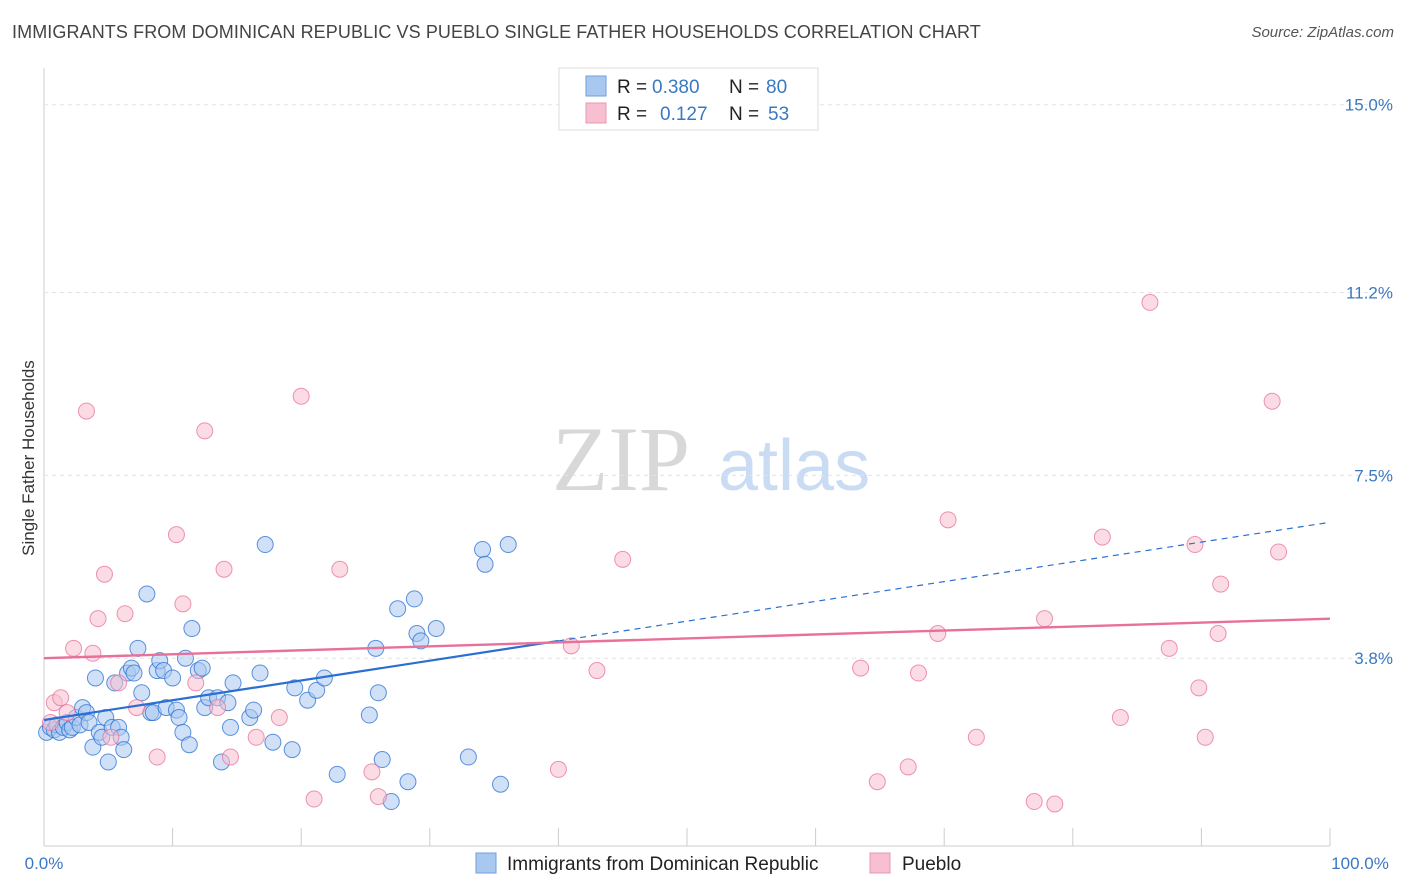 Image resolution: width=1406 pixels, height=892 pixels. I want to click on legend-n-label-2: N =, so click(744, 114).